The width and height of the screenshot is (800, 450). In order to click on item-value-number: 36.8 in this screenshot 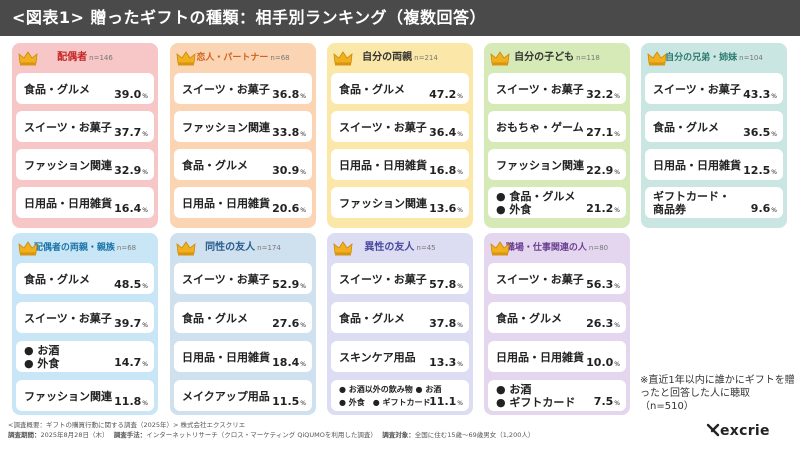, I will do `click(286, 94)`.